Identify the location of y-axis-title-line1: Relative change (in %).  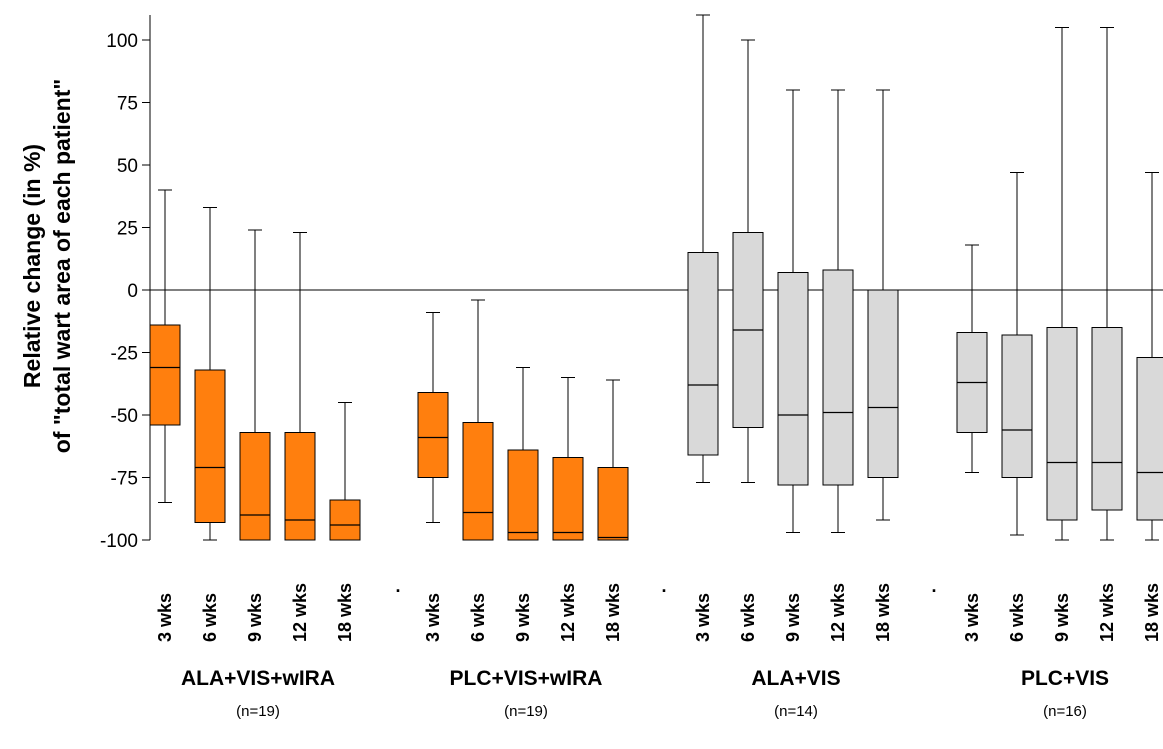
(32, 266).